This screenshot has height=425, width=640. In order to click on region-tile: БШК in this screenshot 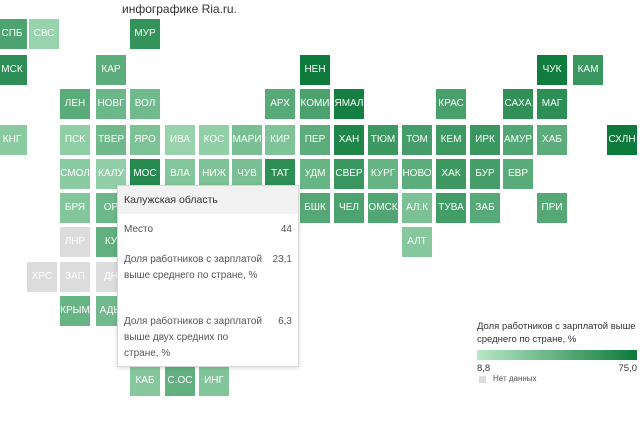, I will do `click(315, 208)`.